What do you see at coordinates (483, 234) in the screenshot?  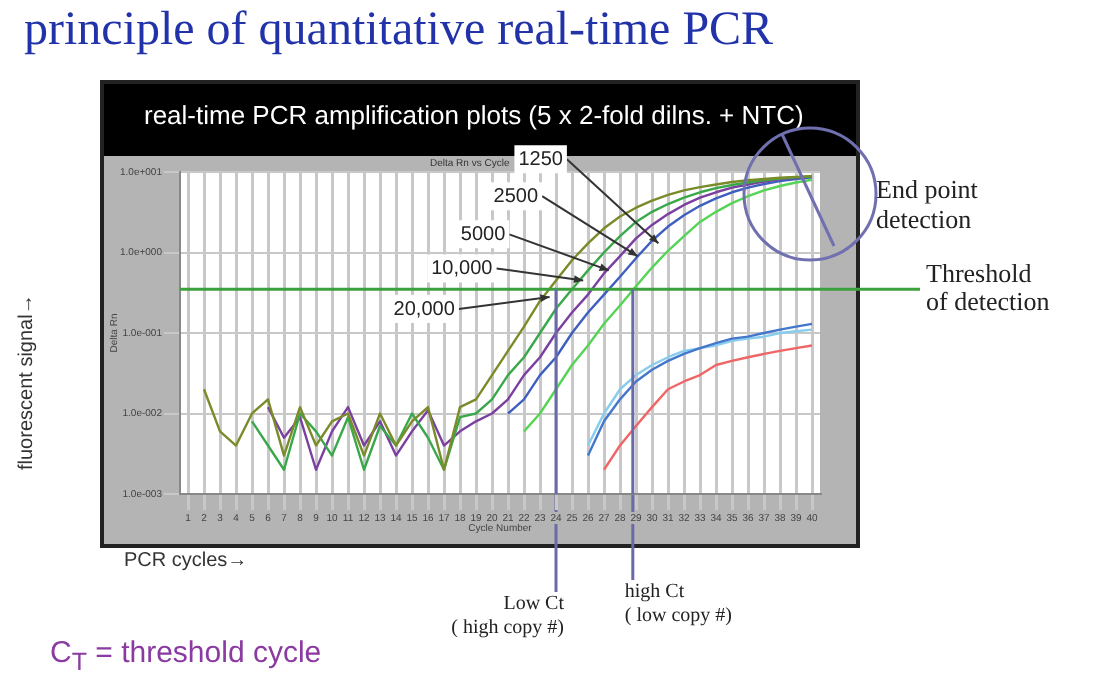 I see `annotation: 5000` at bounding box center [483, 234].